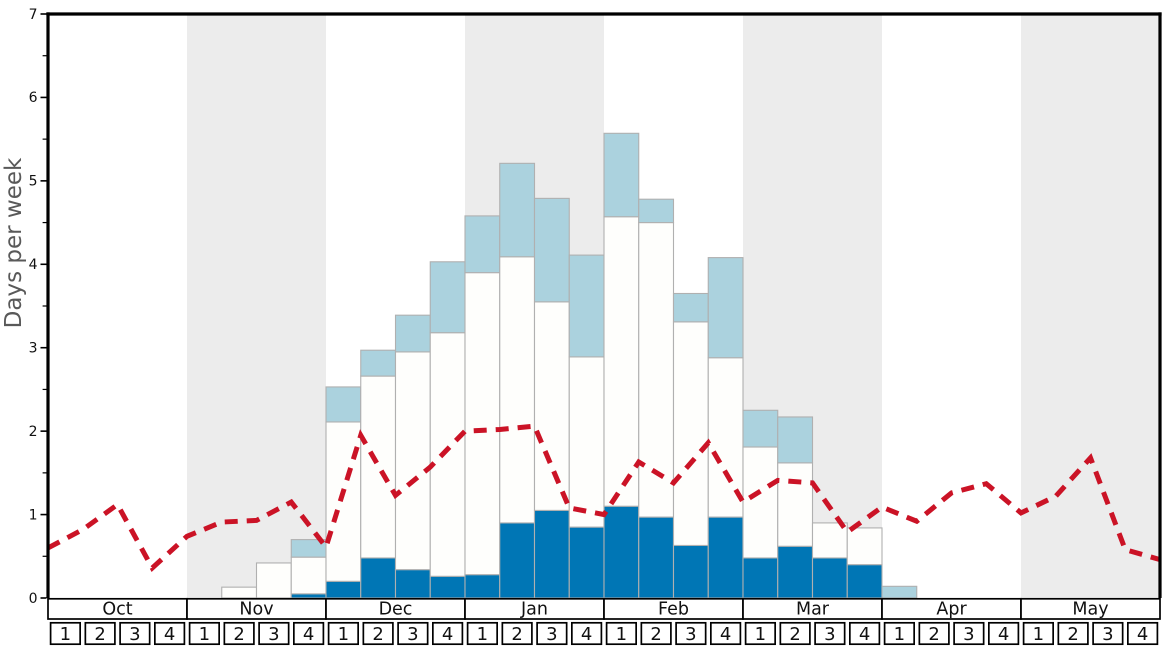  I want to click on month-label: Nov, so click(256, 610).